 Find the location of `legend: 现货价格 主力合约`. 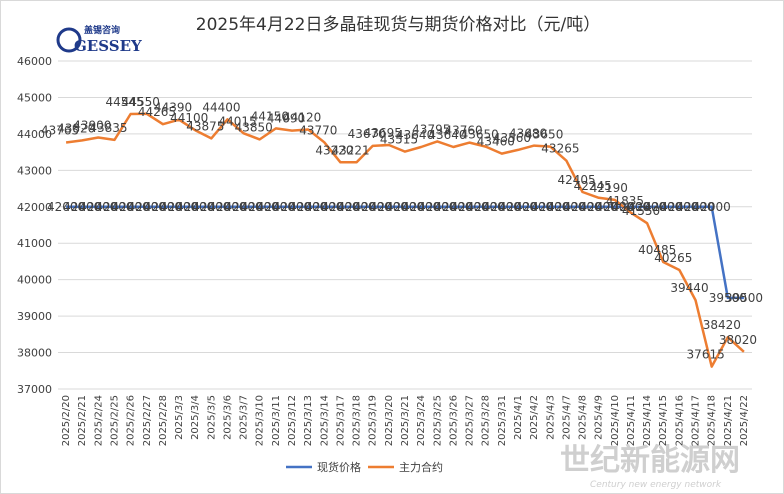

legend: 现货价格 主力合约 is located at coordinates (364, 467).